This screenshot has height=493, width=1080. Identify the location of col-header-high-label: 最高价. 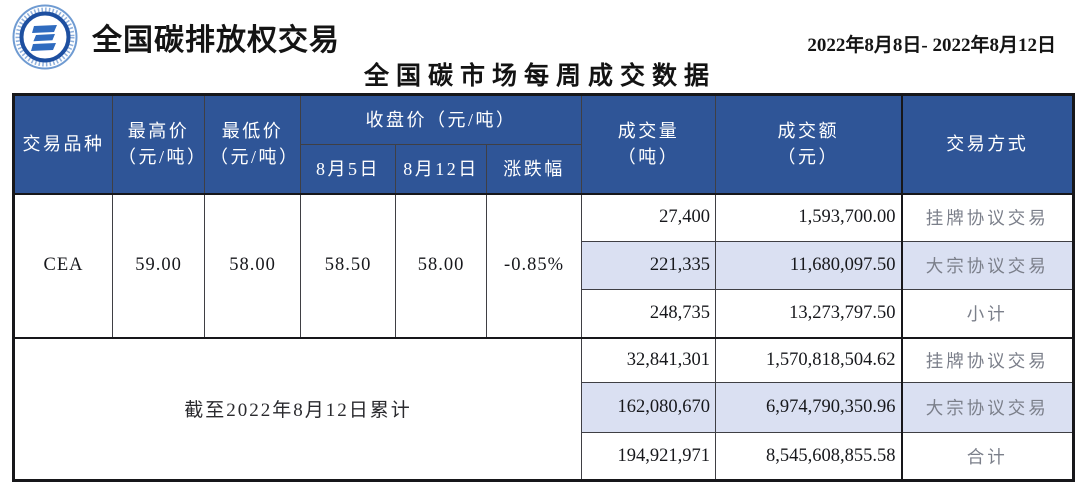
(158, 131).